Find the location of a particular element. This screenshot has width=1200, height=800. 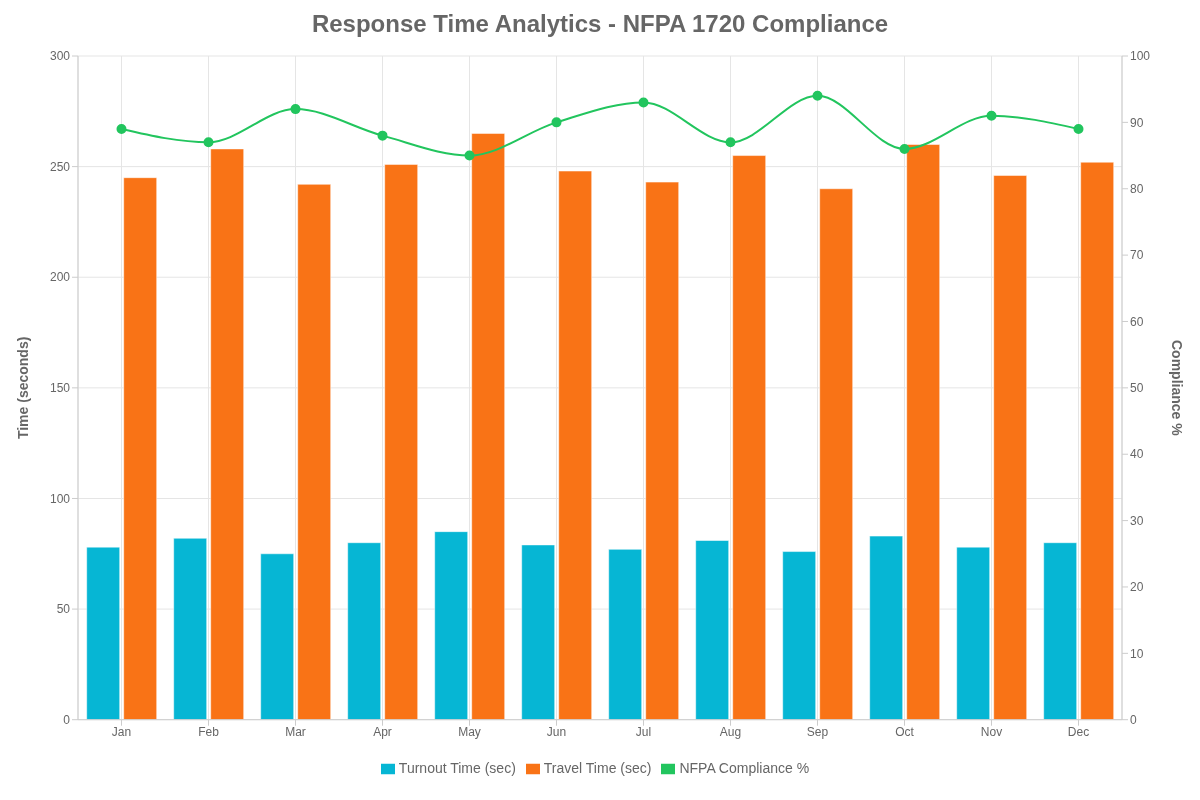

legend-label: Travel Time (sec) is located at coordinates (597, 767).